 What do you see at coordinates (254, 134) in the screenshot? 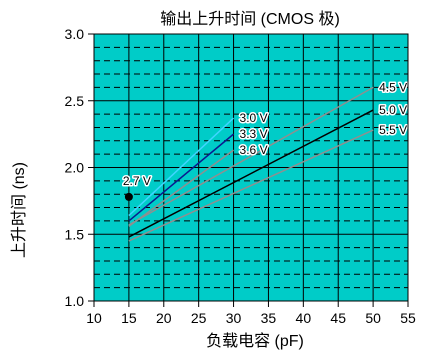
I see `series-label-3-3V: 3.3 V` at bounding box center [254, 134].